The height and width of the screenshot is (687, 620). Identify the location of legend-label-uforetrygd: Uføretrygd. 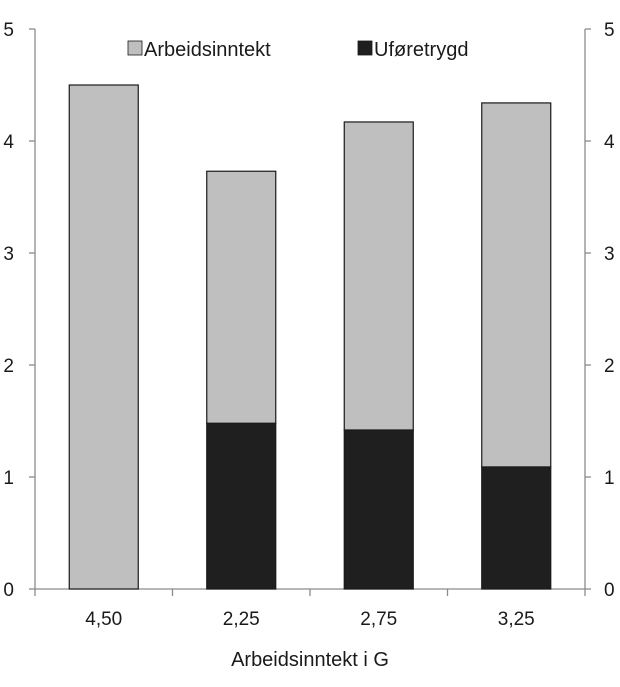
(421, 50).